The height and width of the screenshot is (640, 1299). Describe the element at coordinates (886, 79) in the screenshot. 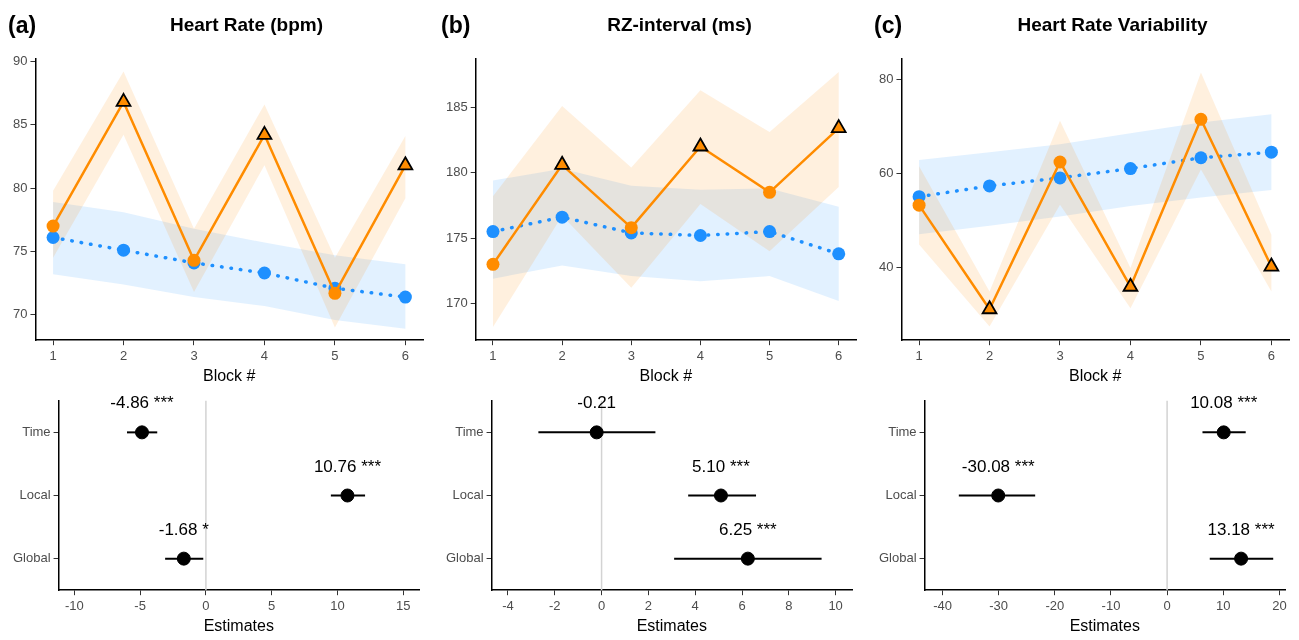

I see `y-tick-label: 80` at that location.